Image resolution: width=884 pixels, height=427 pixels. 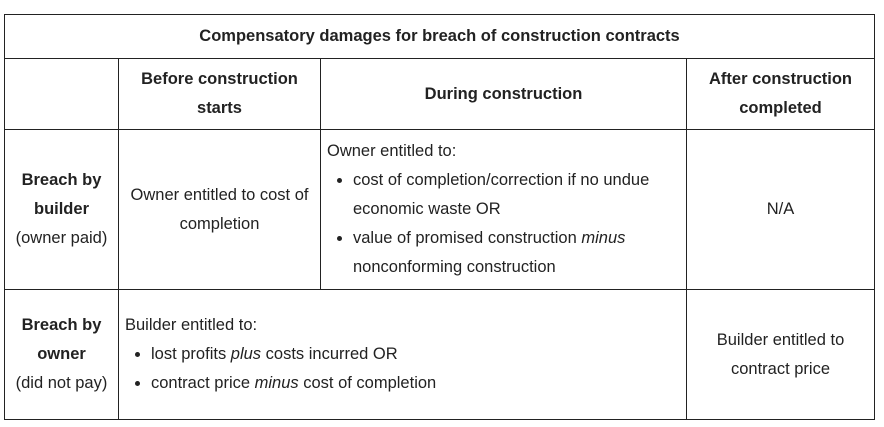 I want to click on owner-intro: Builder entitled to:, so click(x=191, y=325).